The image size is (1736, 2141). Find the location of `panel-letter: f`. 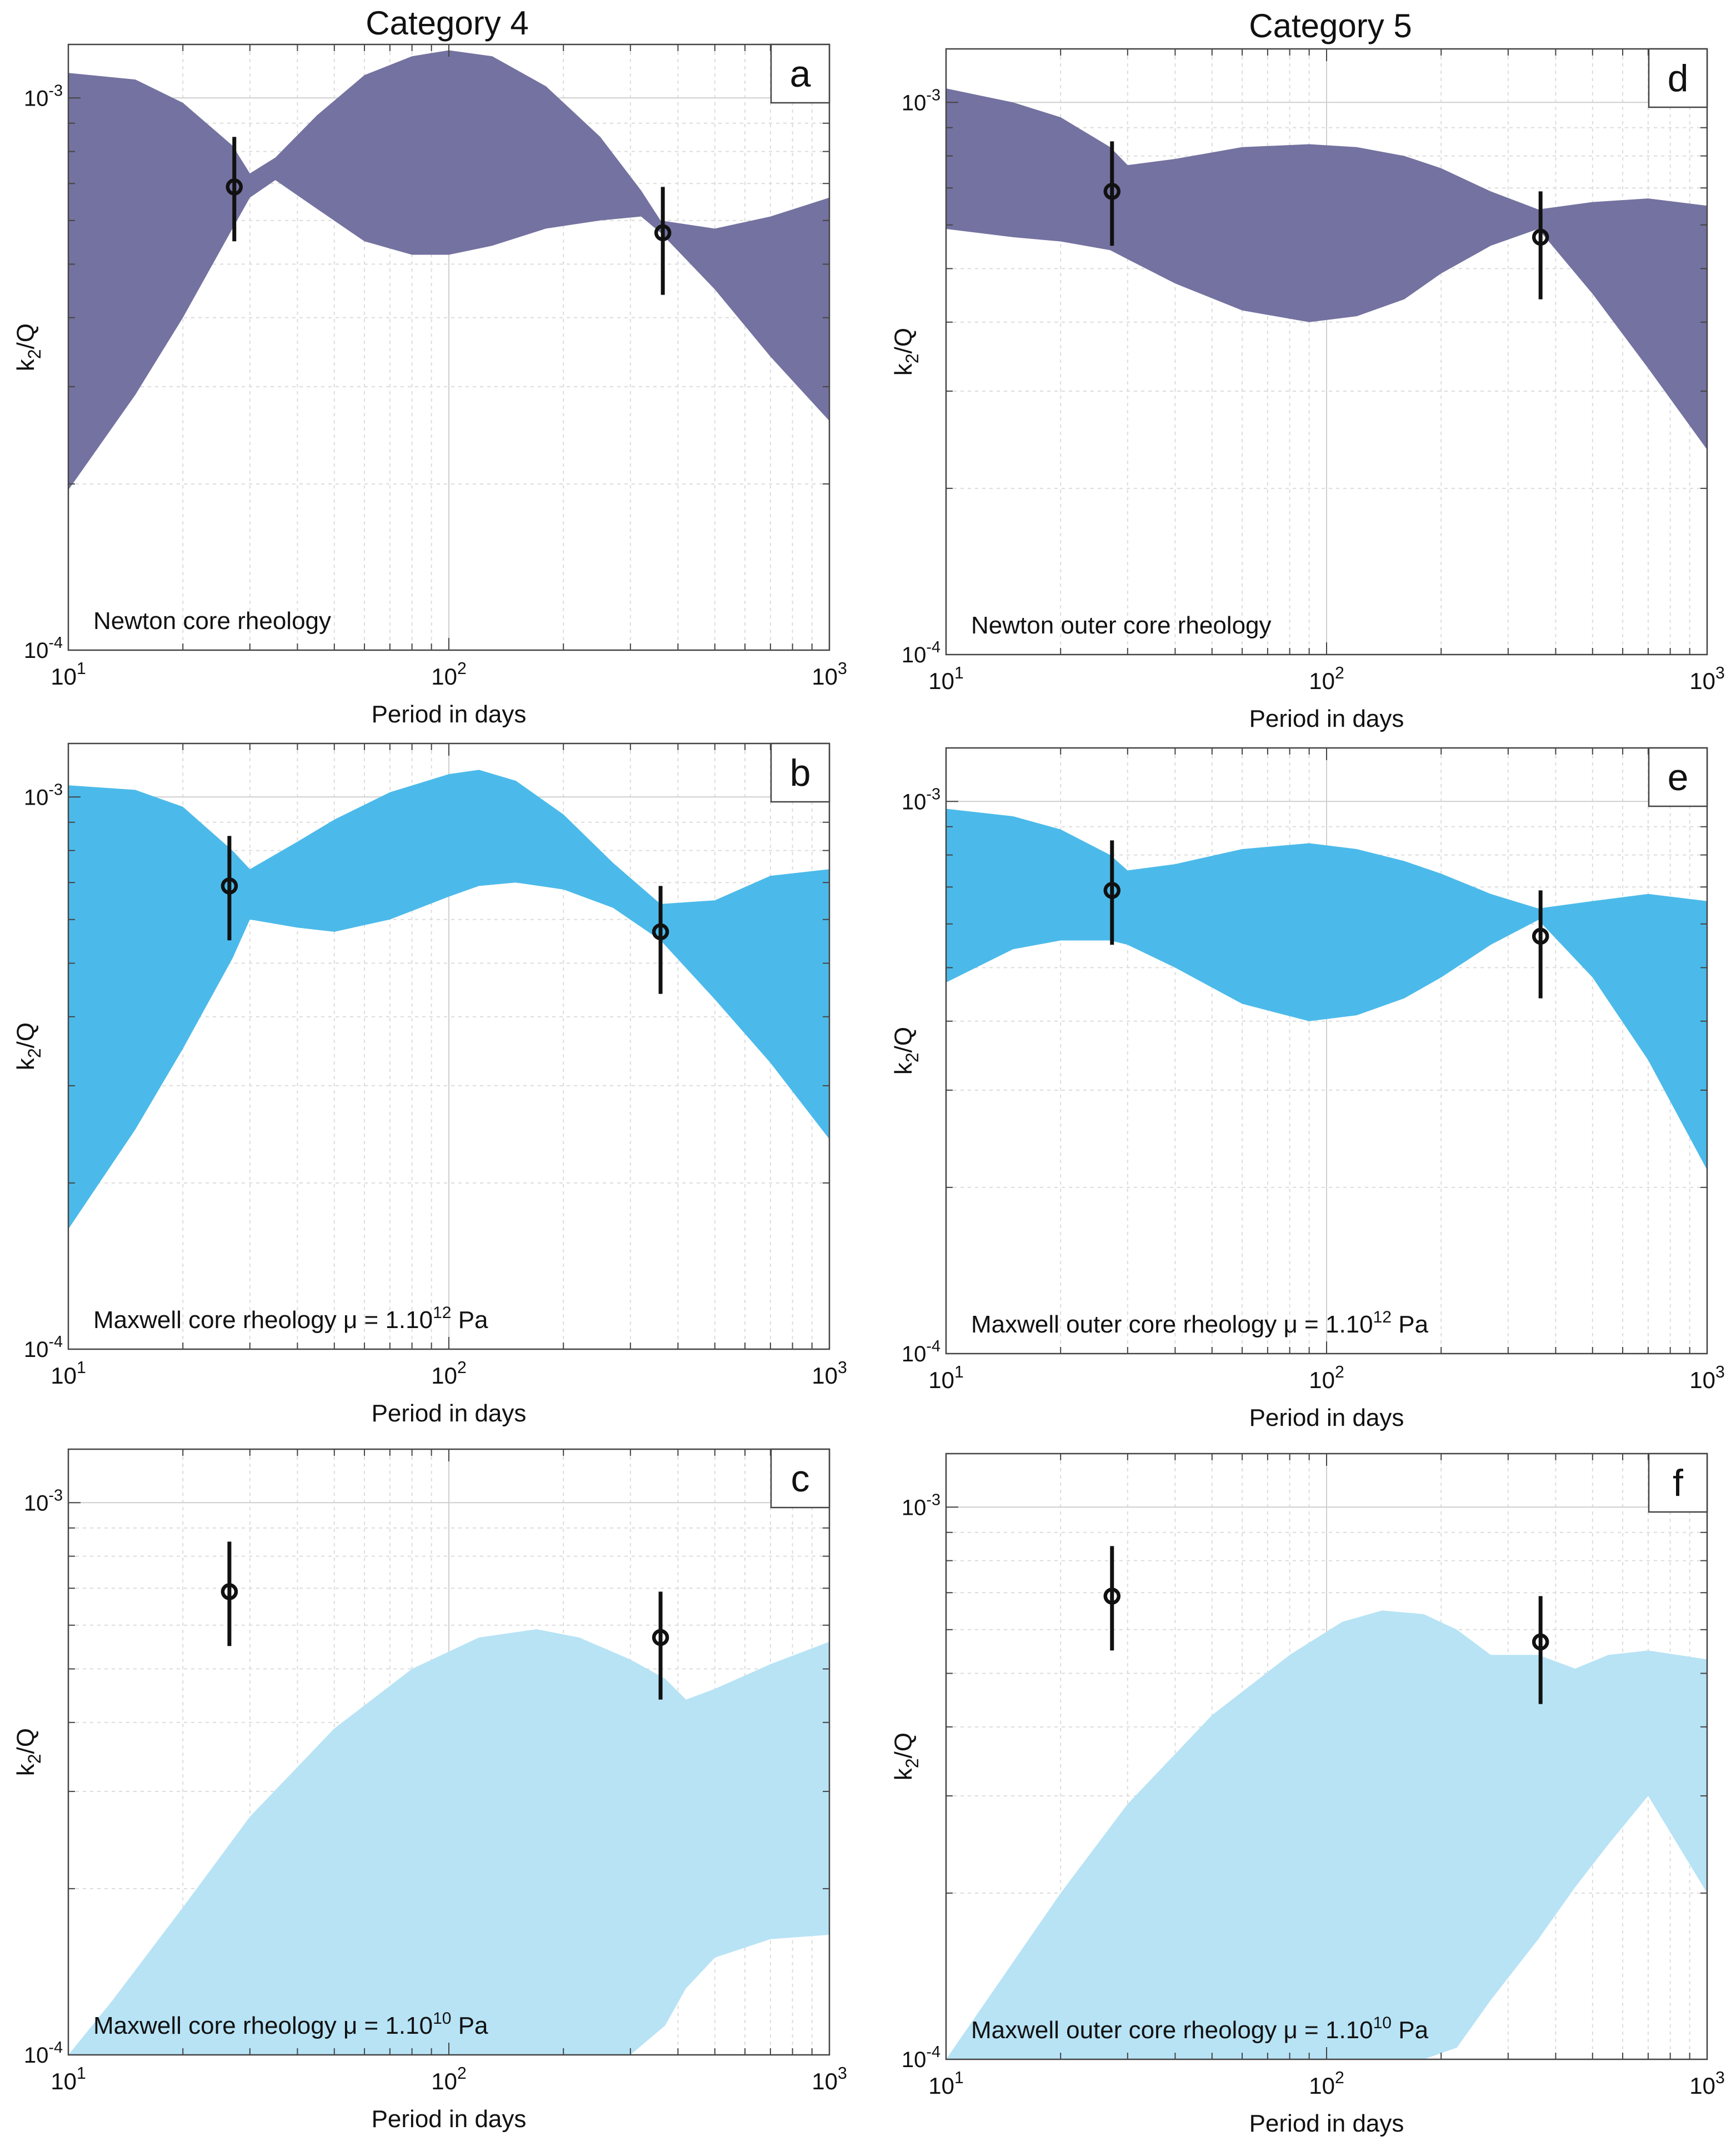

panel-letter: f is located at coordinates (1678, 1483).